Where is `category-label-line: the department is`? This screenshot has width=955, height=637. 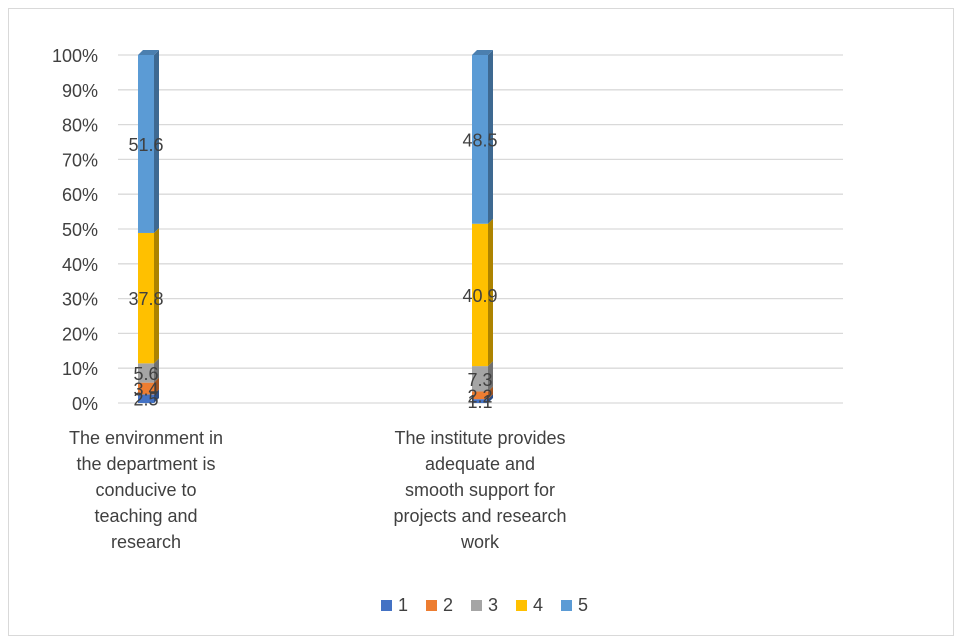 category-label-line: the department is is located at coordinates (145, 464).